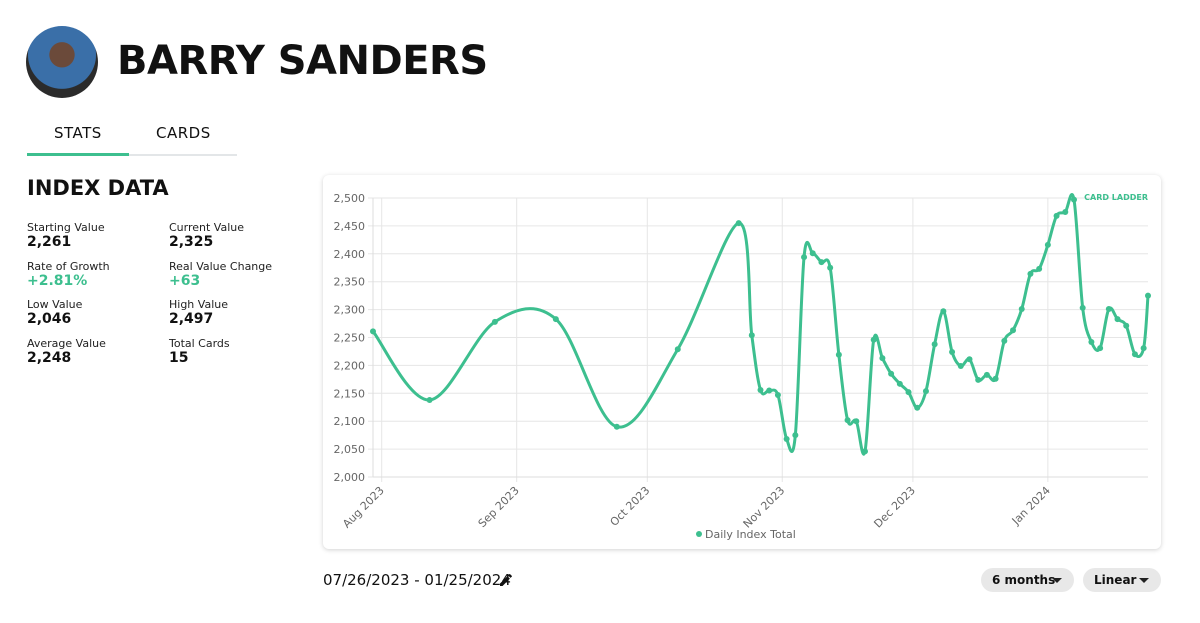  I want to click on y-tick-label: 2,000, so click(350, 477).